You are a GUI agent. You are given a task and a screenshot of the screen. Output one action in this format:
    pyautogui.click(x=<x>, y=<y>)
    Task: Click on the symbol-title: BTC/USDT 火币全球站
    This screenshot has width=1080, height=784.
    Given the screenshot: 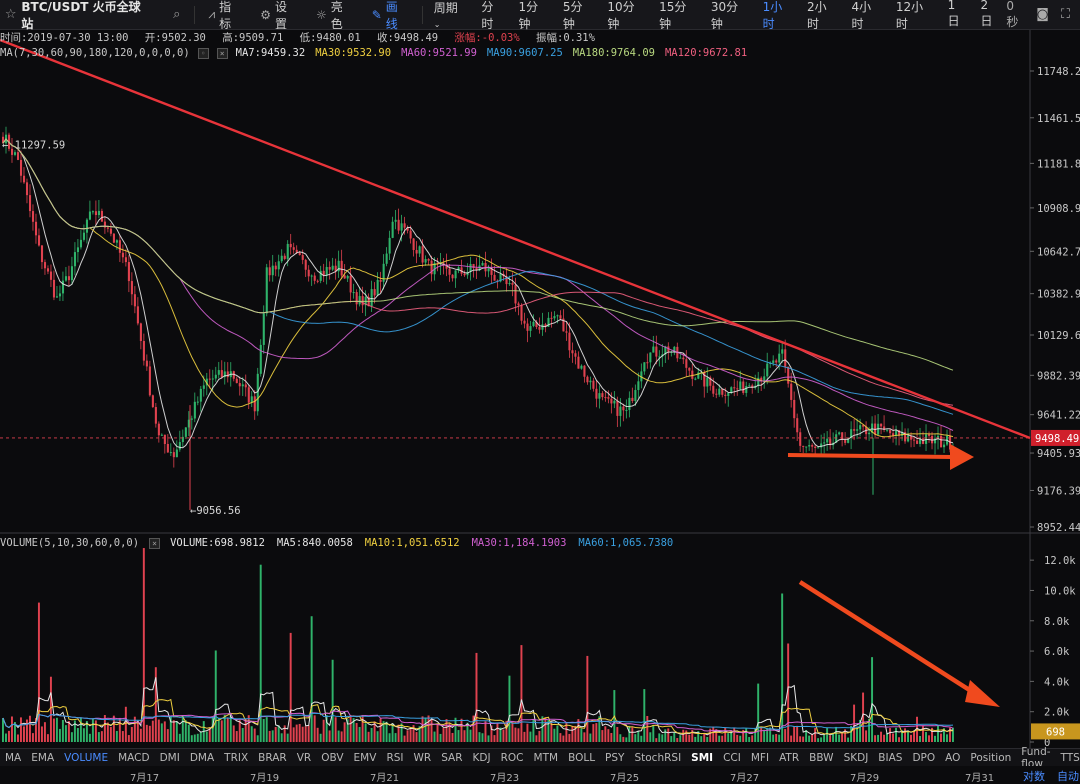 What is the action you would take?
    pyautogui.click(x=81, y=15)
    